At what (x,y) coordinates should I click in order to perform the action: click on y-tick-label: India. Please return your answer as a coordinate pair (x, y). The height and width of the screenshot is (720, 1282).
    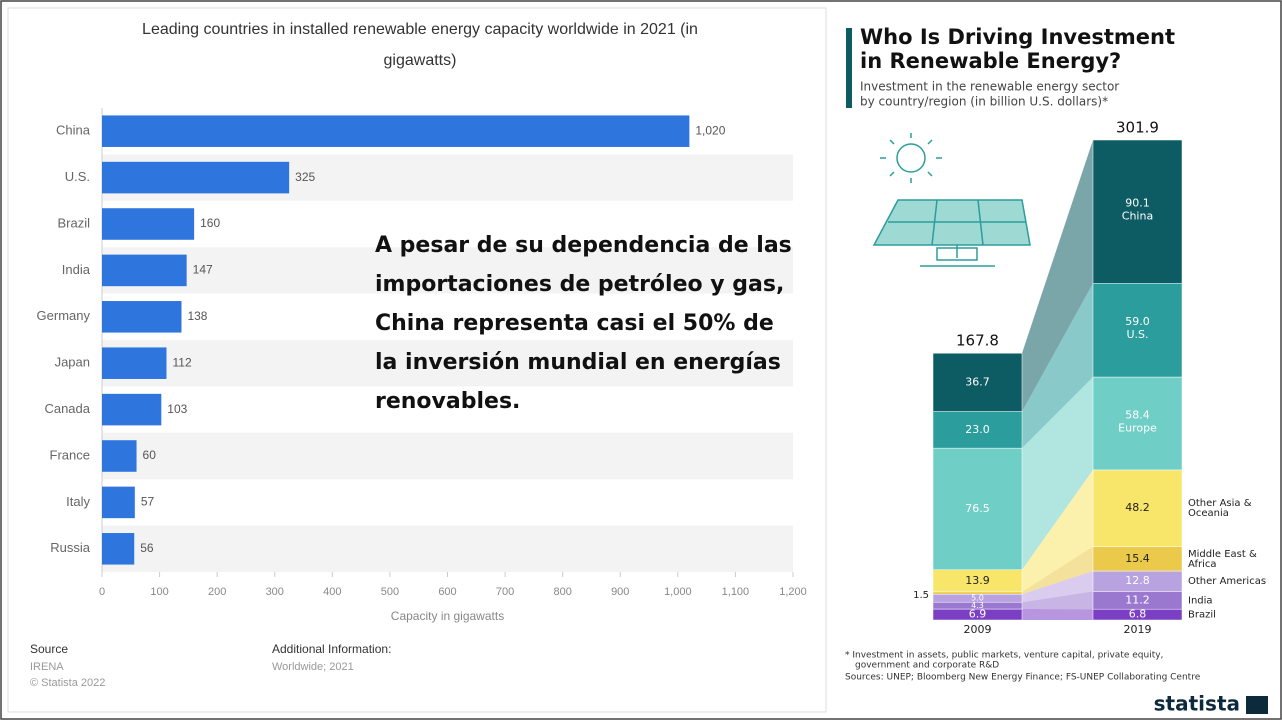
    Looking at the image, I should click on (76, 269).